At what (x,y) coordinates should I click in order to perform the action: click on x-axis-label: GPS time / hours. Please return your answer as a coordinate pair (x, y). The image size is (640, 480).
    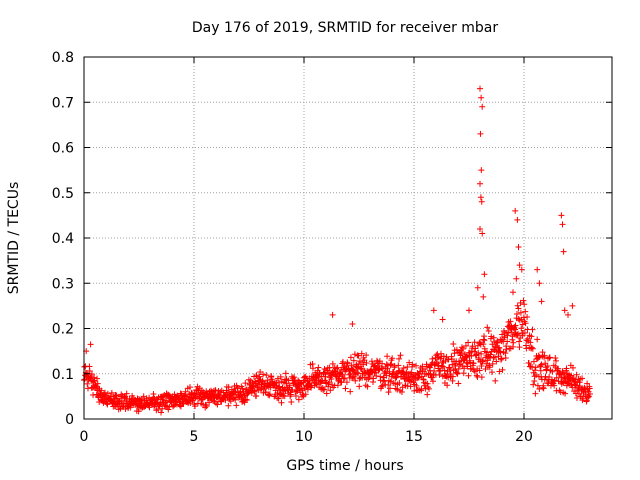
    Looking at the image, I should click on (344, 466).